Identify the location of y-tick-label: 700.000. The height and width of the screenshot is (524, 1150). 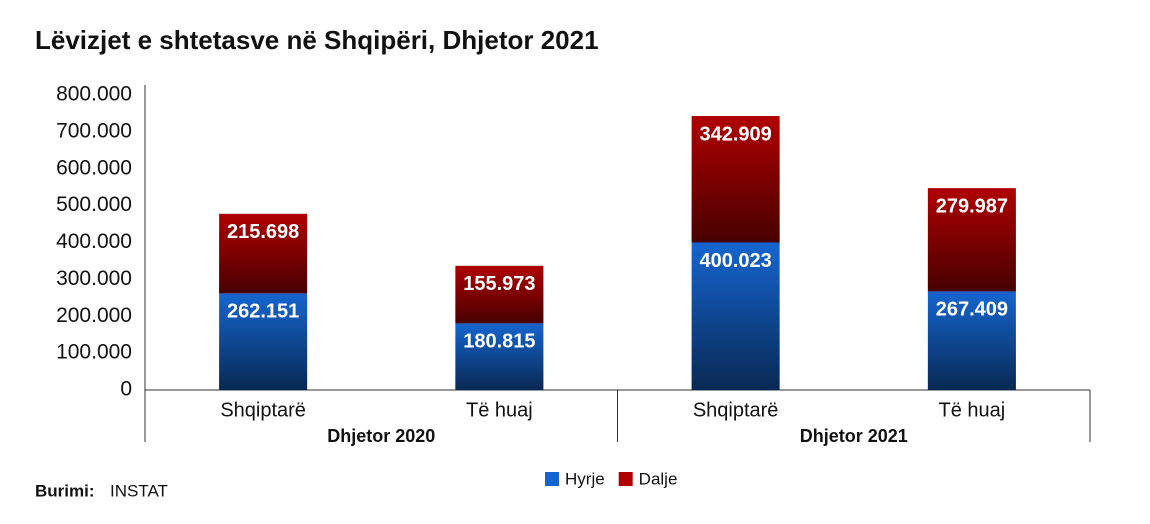
(94, 130).